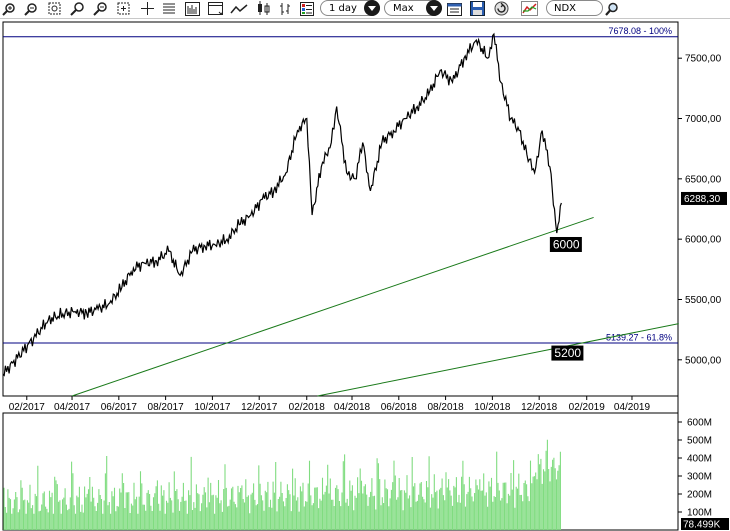  I want to click on level-line-label: 5139.27 - 61.8%, so click(639, 338).